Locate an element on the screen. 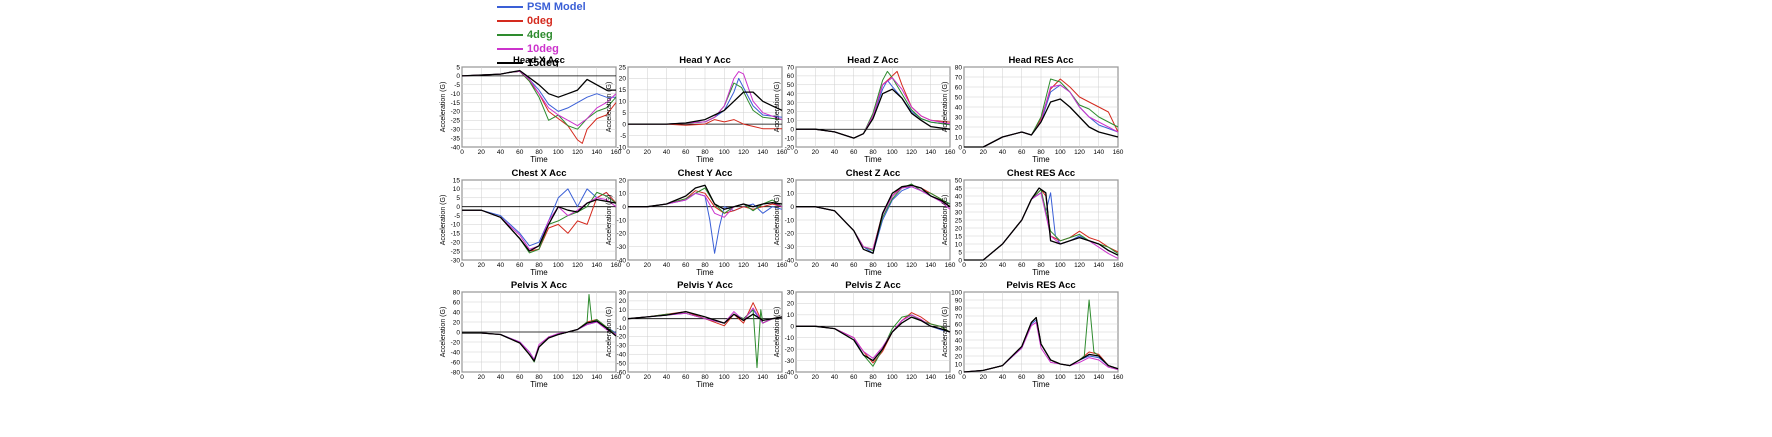  y-tick-label: -5 is located at coordinates (623, 136).